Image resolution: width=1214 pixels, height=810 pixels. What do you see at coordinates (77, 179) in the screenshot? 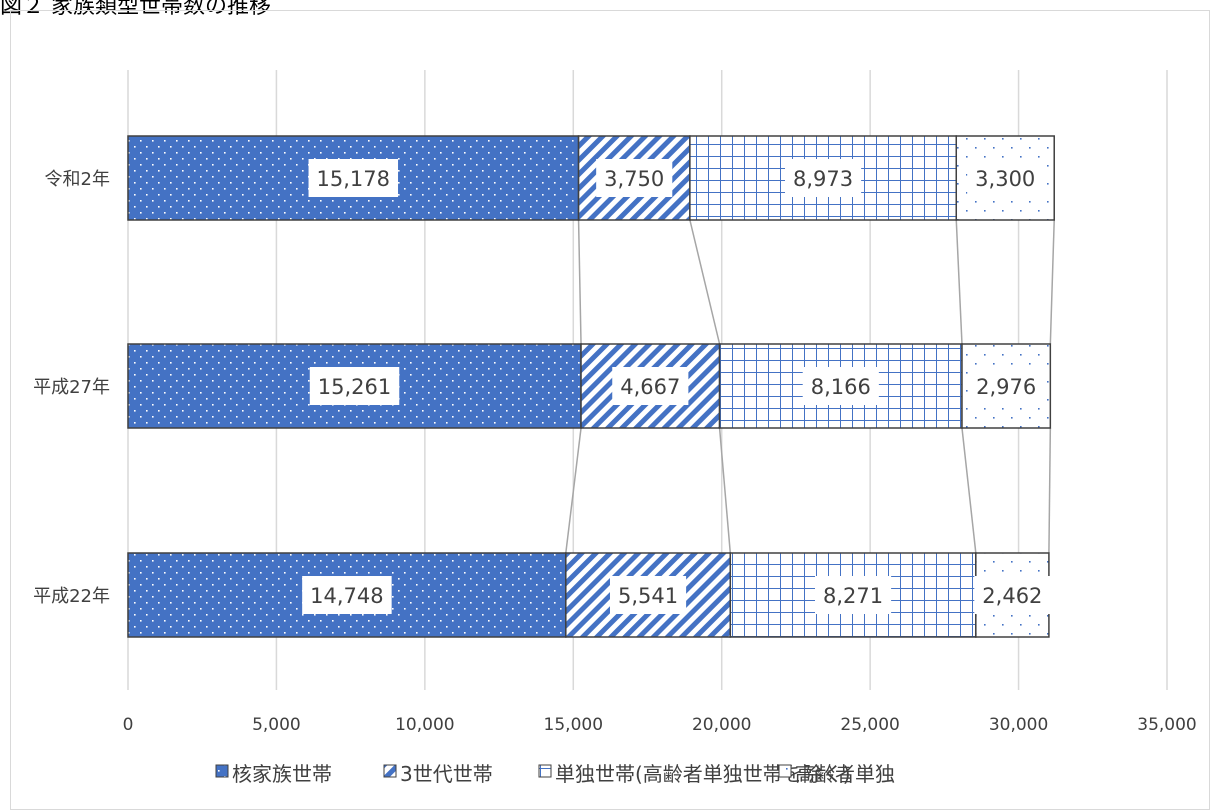
I see `category-label-0: 令和2年` at bounding box center [77, 179].